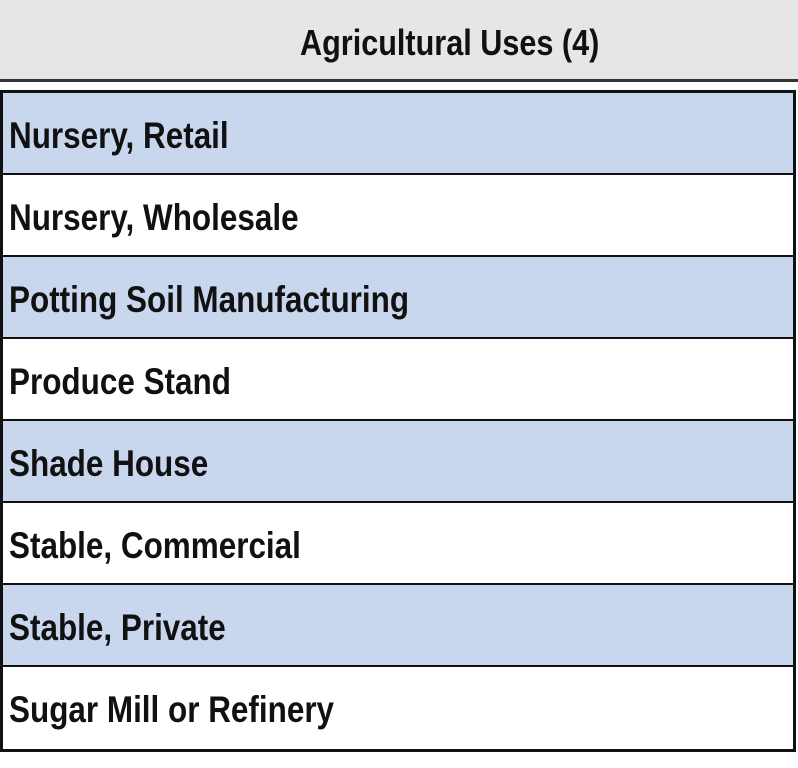 The height and width of the screenshot is (768, 798). I want to click on row-label: Nursery, Wholesale, so click(154, 217).